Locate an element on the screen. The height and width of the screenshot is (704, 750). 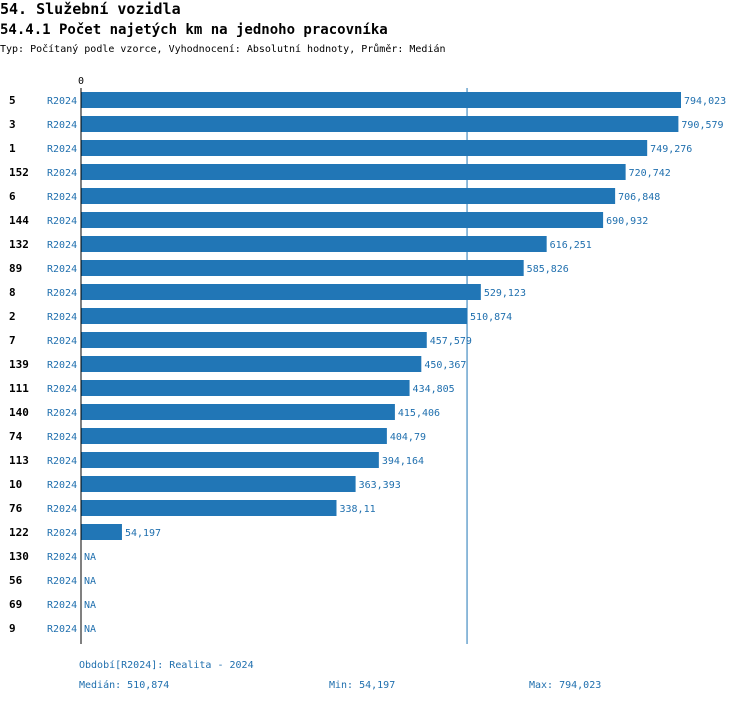
category-label: 113 is located at coordinates (19, 460).